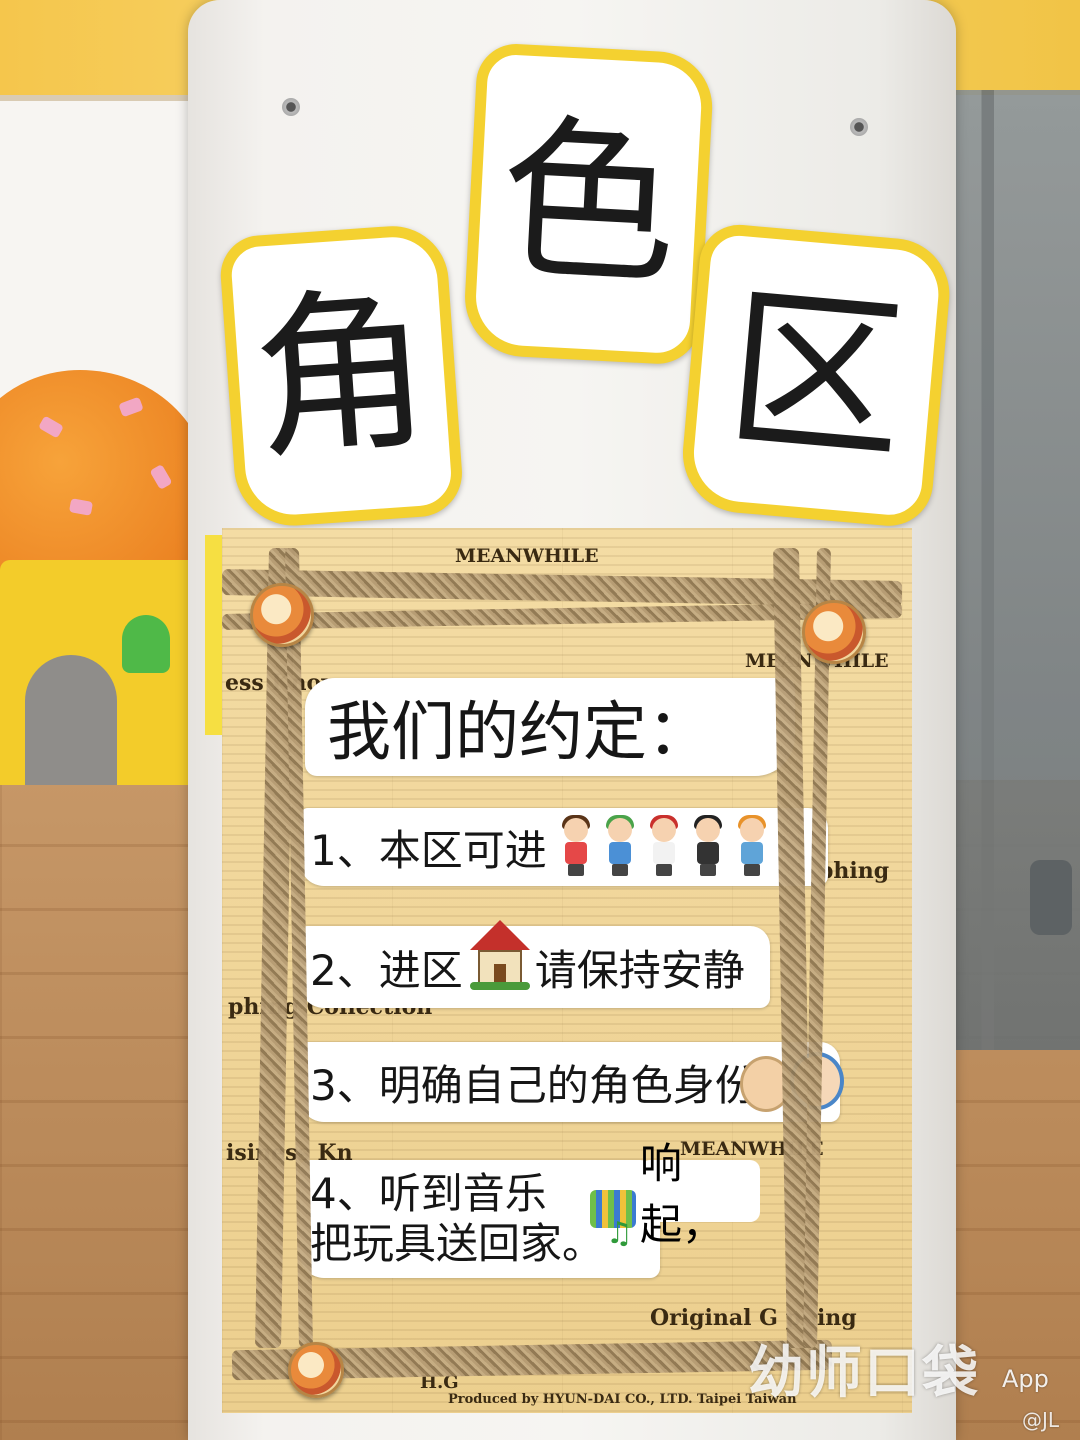  Describe the element at coordinates (1041, 1420) in the screenshot. I see `watermark-user: @JL` at that location.